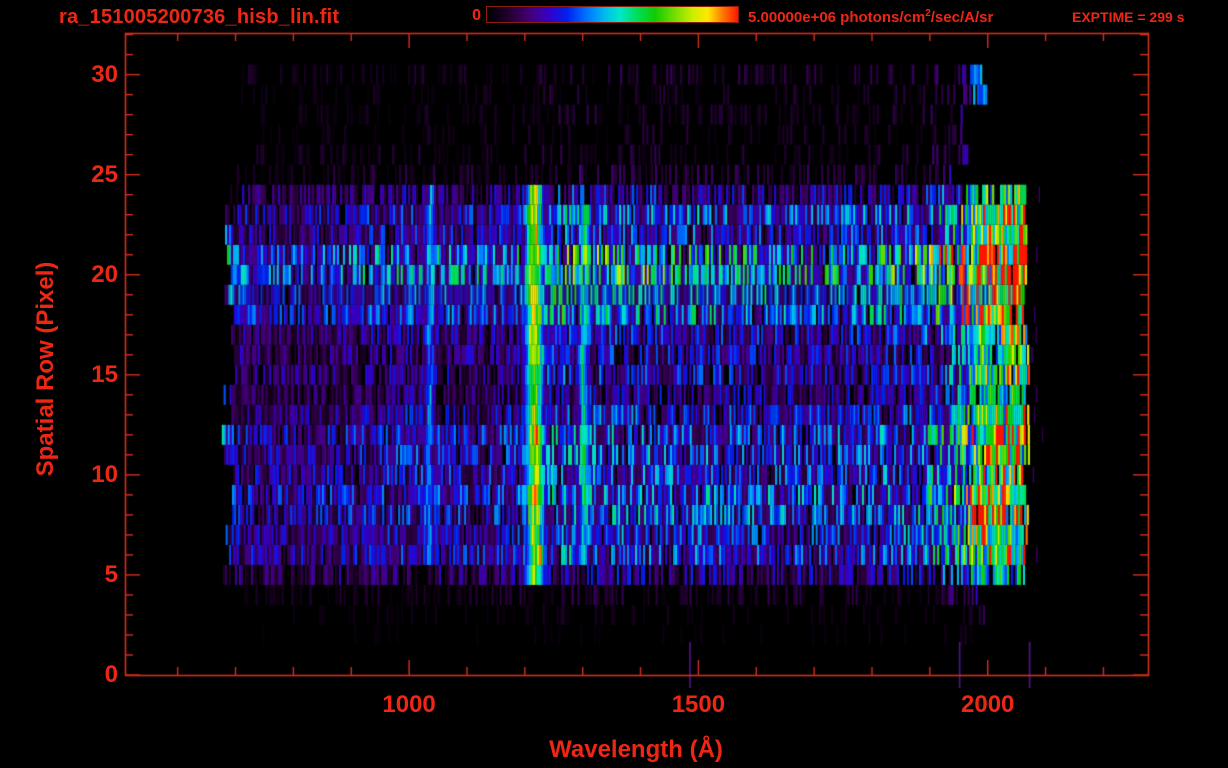 Image resolution: width=1228 pixels, height=768 pixels. Describe the element at coordinates (962, 17) in the screenshot. I see `colorbar-units-rest: /sec/A/sr` at that location.